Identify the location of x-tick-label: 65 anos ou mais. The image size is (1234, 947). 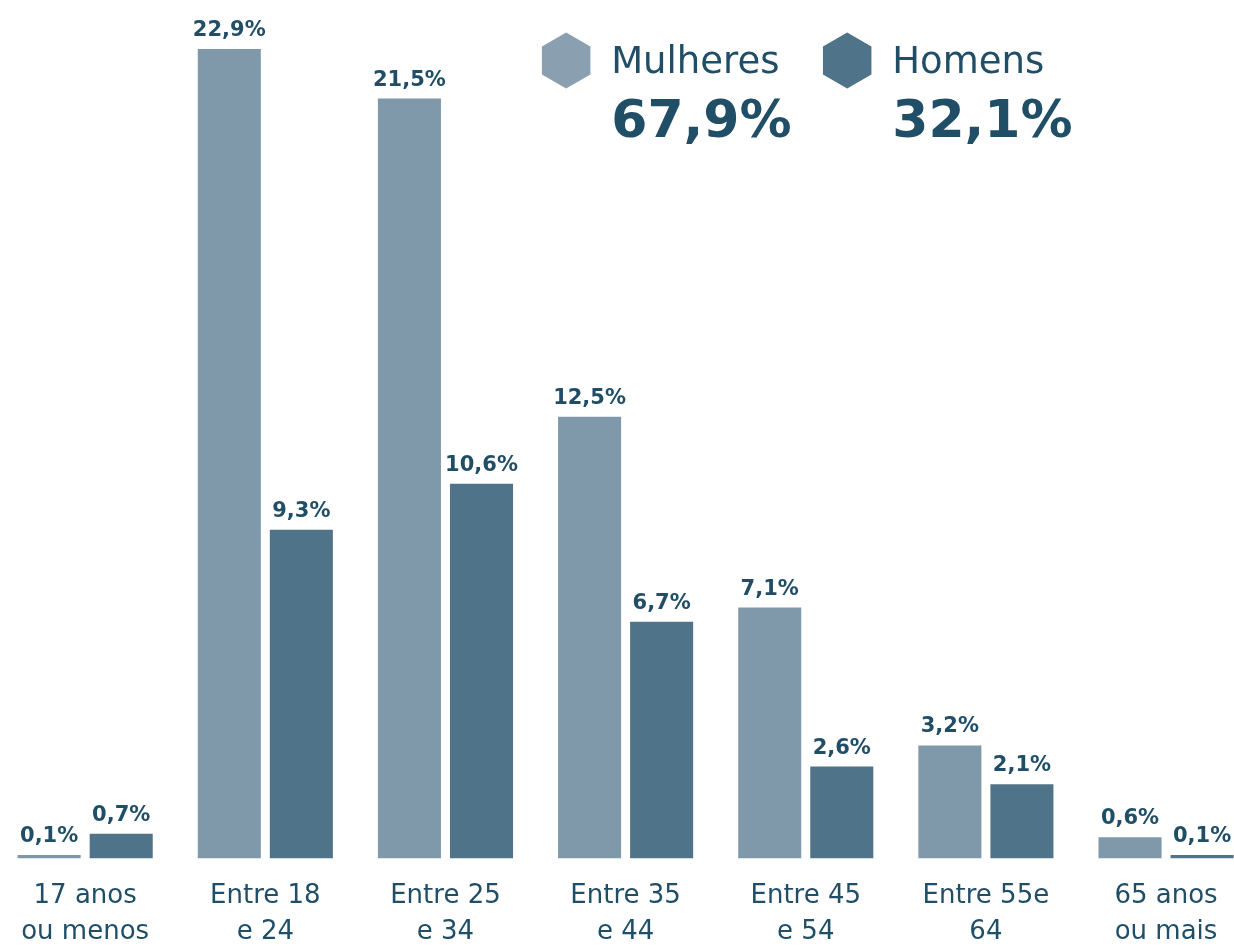
(1166, 911).